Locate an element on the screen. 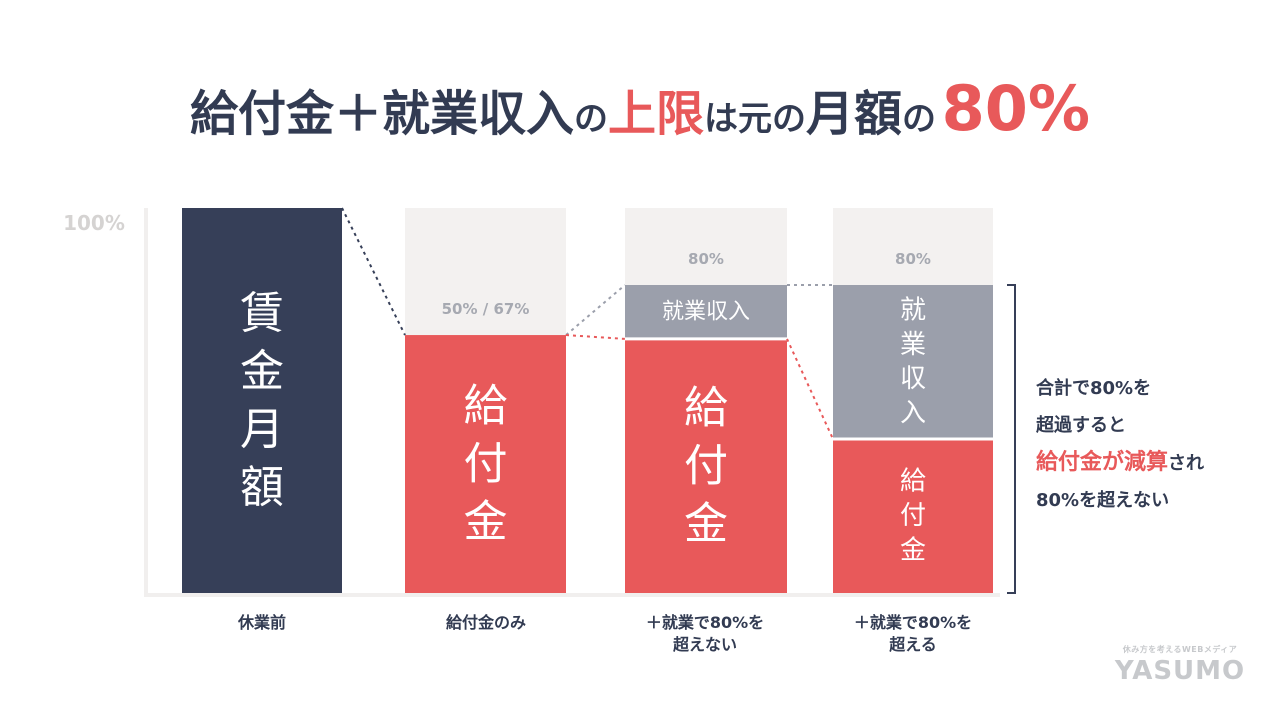  bar-3-segment-1-label-char-2: 収 is located at coordinates (913, 379).